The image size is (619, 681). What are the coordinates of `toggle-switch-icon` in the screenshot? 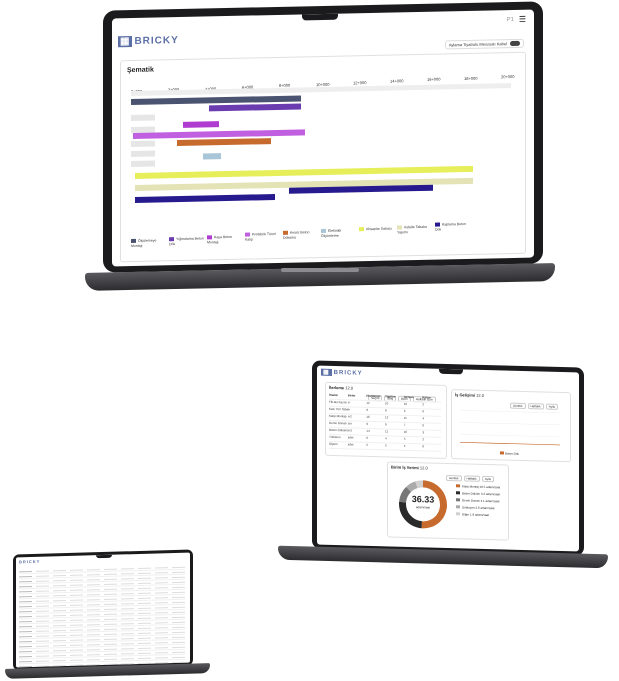 It's located at (515, 44).